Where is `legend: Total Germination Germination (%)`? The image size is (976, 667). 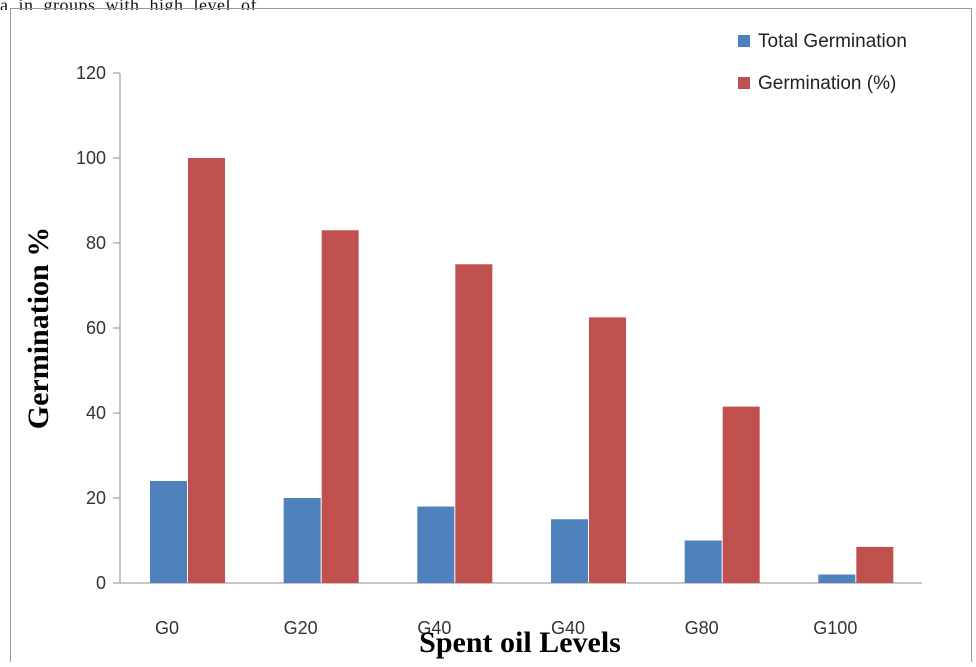
legend: Total Germination Germination (%) is located at coordinates (822, 62).